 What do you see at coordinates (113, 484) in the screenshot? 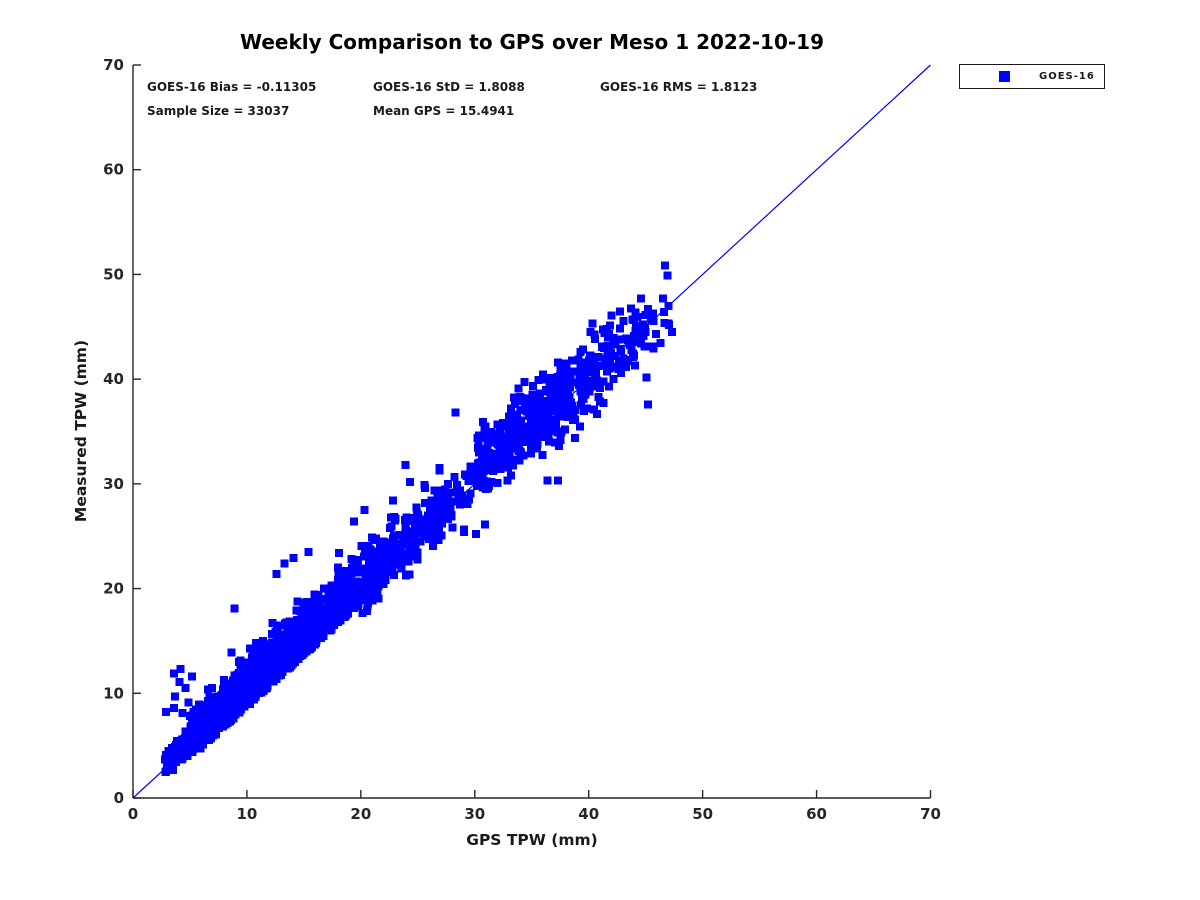
I see `y-tick-label: 30` at bounding box center [113, 484].